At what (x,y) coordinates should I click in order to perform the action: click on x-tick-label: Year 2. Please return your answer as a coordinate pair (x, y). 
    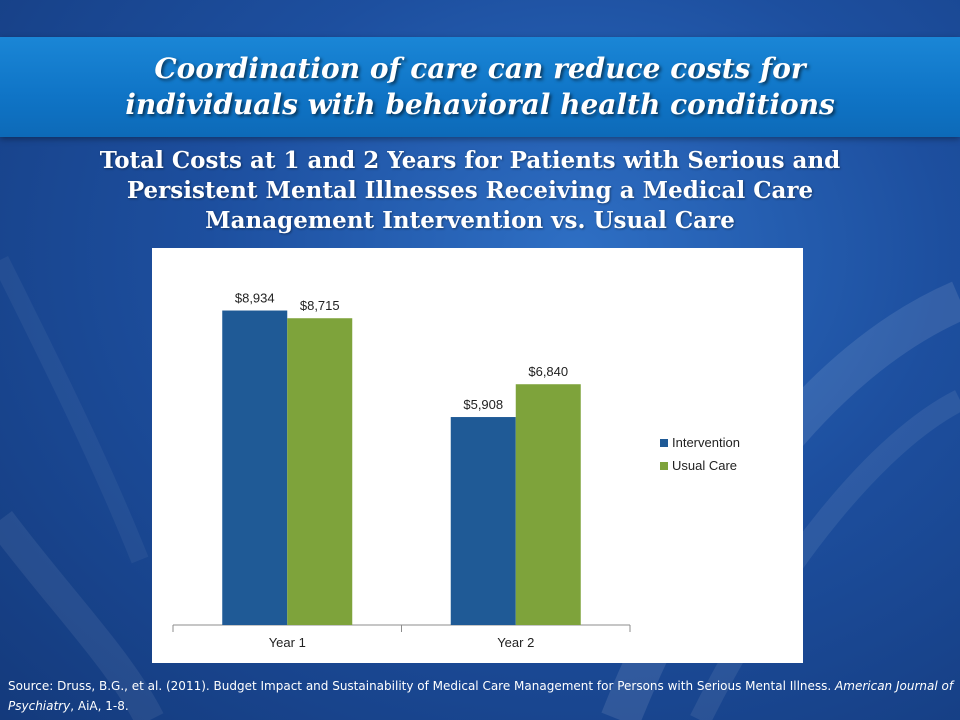
    Looking at the image, I should click on (515, 642).